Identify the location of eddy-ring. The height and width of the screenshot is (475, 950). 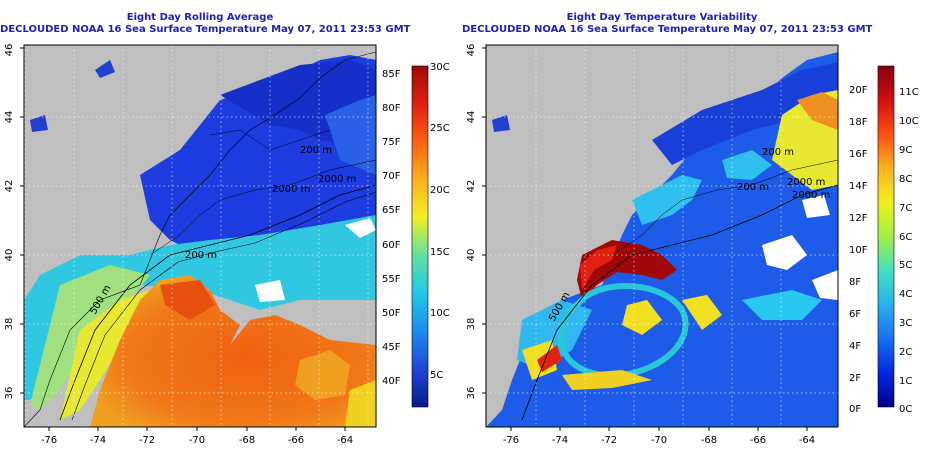
(623, 331).